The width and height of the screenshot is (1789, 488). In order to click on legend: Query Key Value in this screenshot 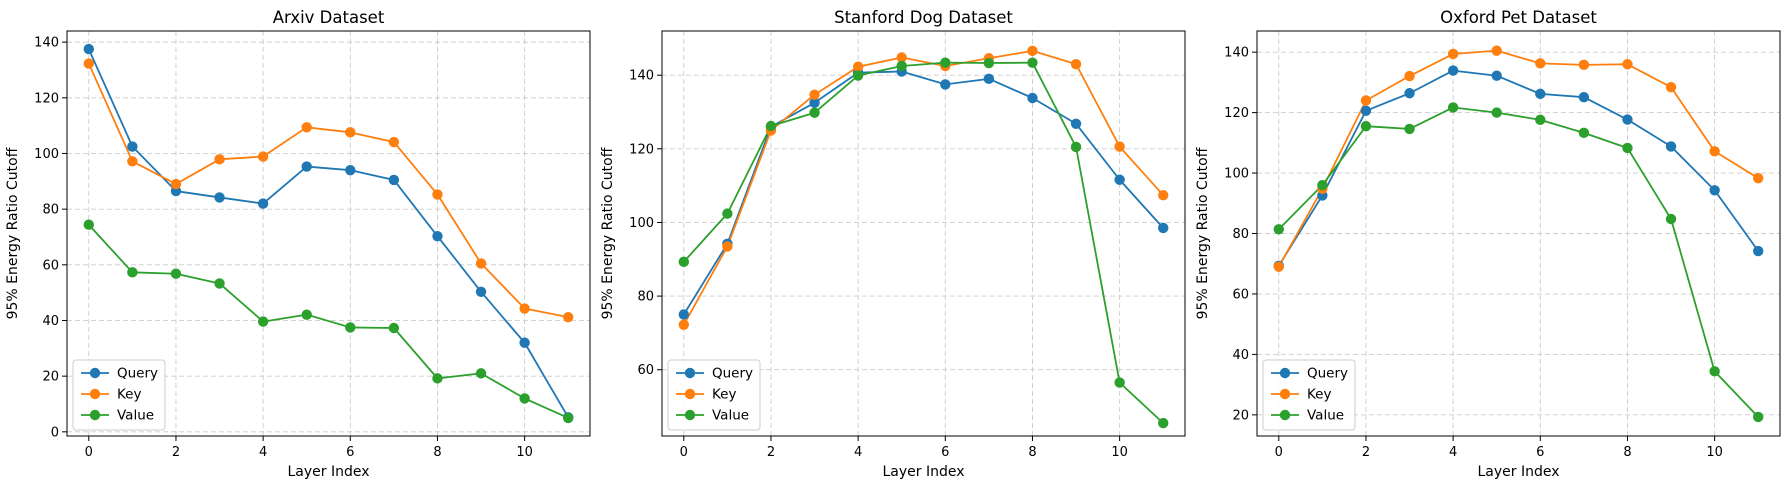, I will do `click(119, 395)`.